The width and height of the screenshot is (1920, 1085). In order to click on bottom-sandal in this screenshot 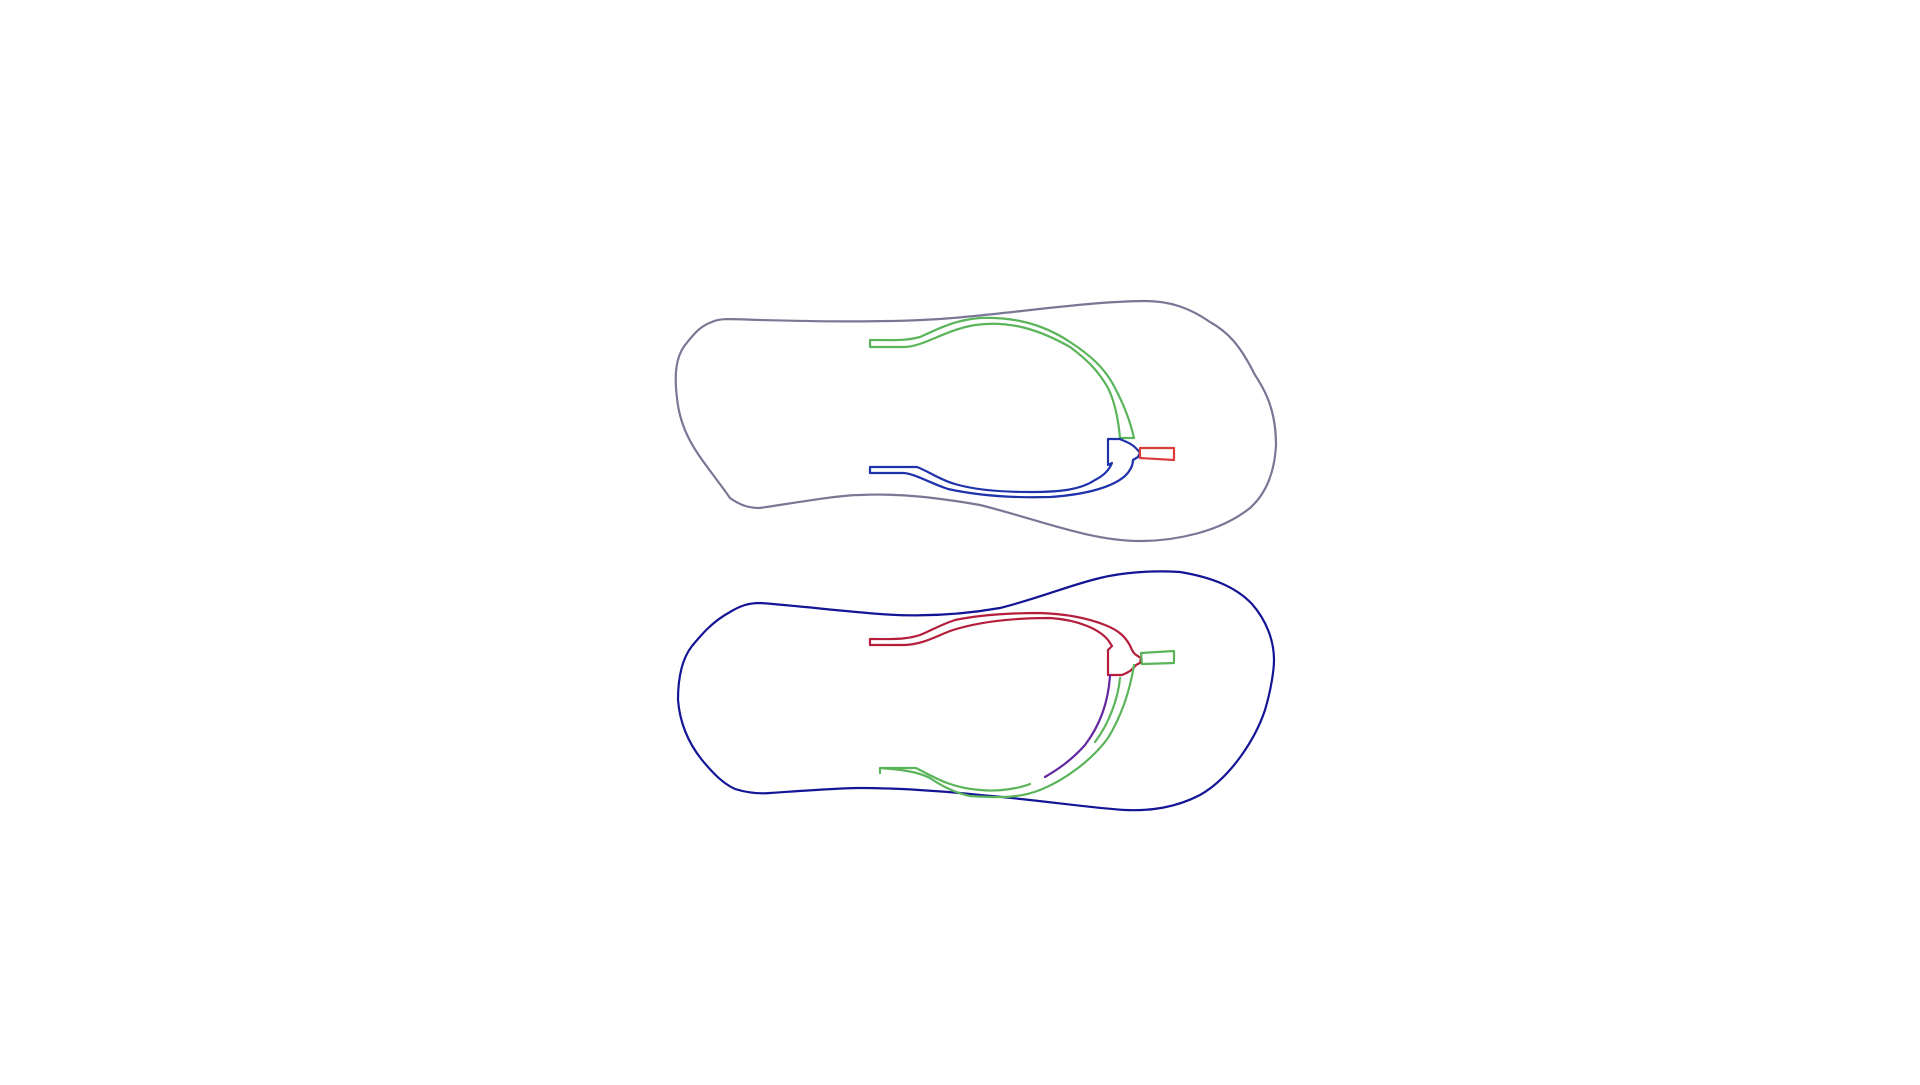, I will do `click(976, 691)`.